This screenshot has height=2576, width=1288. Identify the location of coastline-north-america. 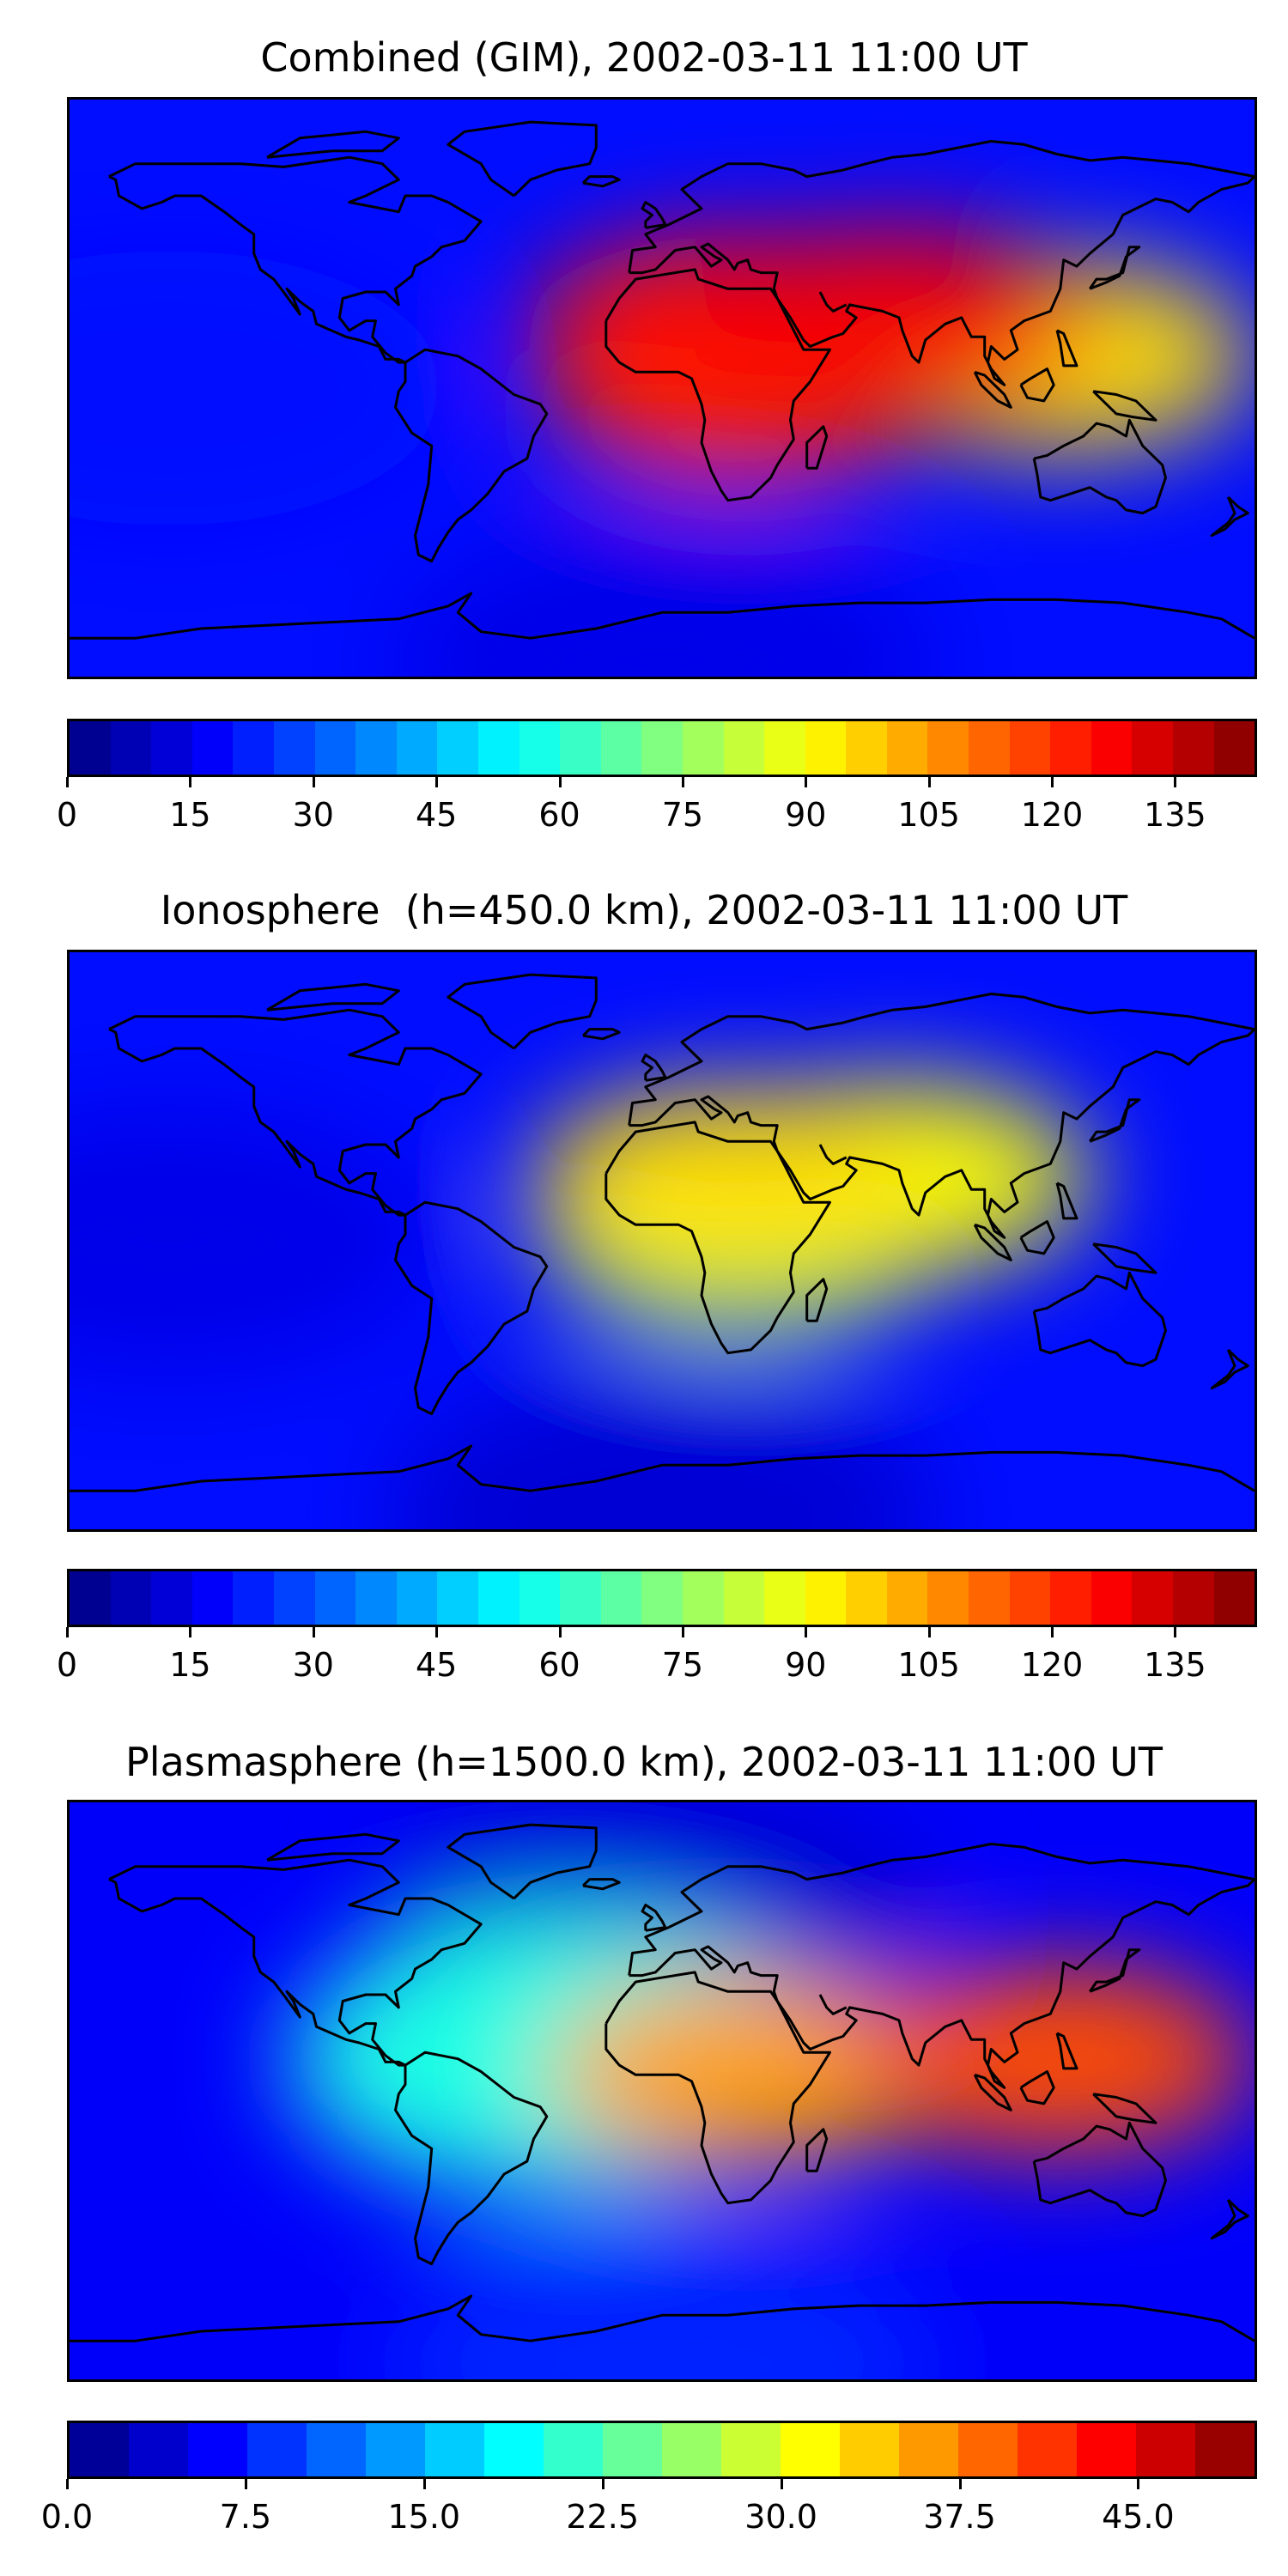
(295, 259).